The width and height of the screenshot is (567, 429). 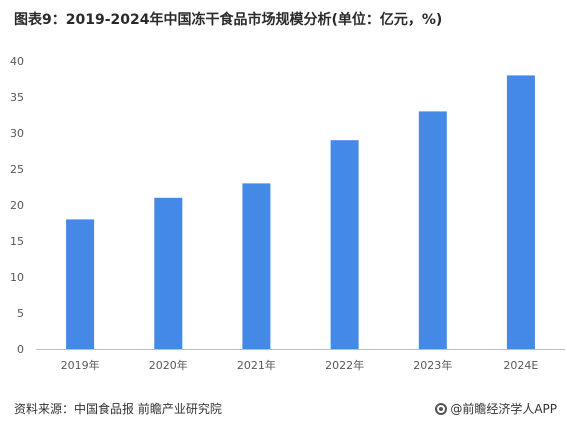 What do you see at coordinates (17, 277) in the screenshot?
I see `y-tick-label: 10` at bounding box center [17, 277].